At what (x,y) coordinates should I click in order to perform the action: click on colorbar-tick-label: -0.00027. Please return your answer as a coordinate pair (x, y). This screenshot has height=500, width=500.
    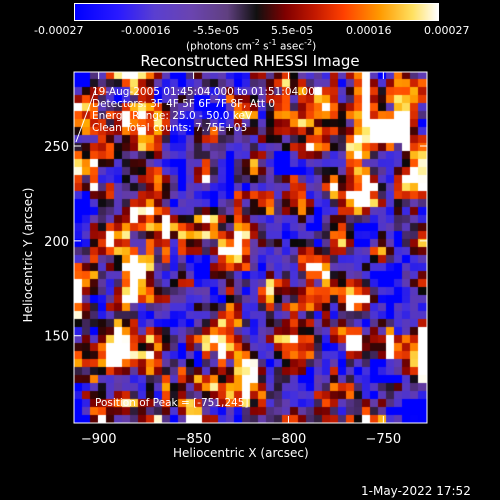
    Looking at the image, I should click on (59, 30).